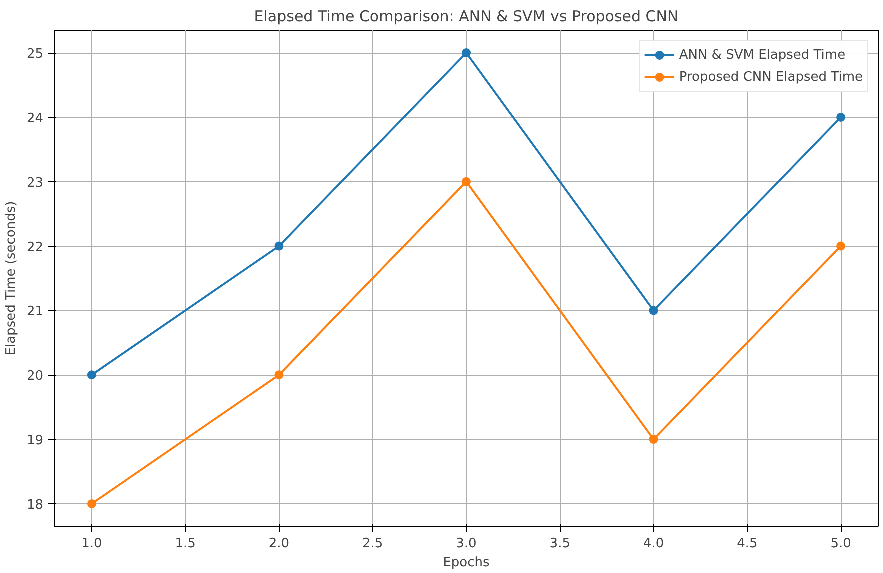  Describe the element at coordinates (185, 544) in the screenshot. I see `x-tick-label: 1.5` at that location.